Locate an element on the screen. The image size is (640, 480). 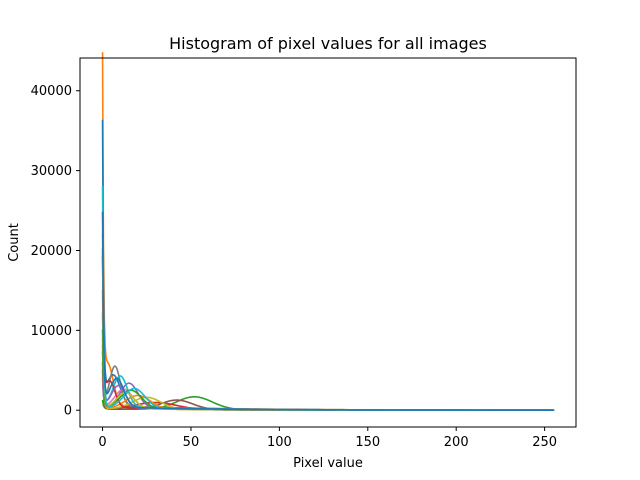
y-axis-ticks: 0 10000 20000 30000 40000 is located at coordinates (55, 251).